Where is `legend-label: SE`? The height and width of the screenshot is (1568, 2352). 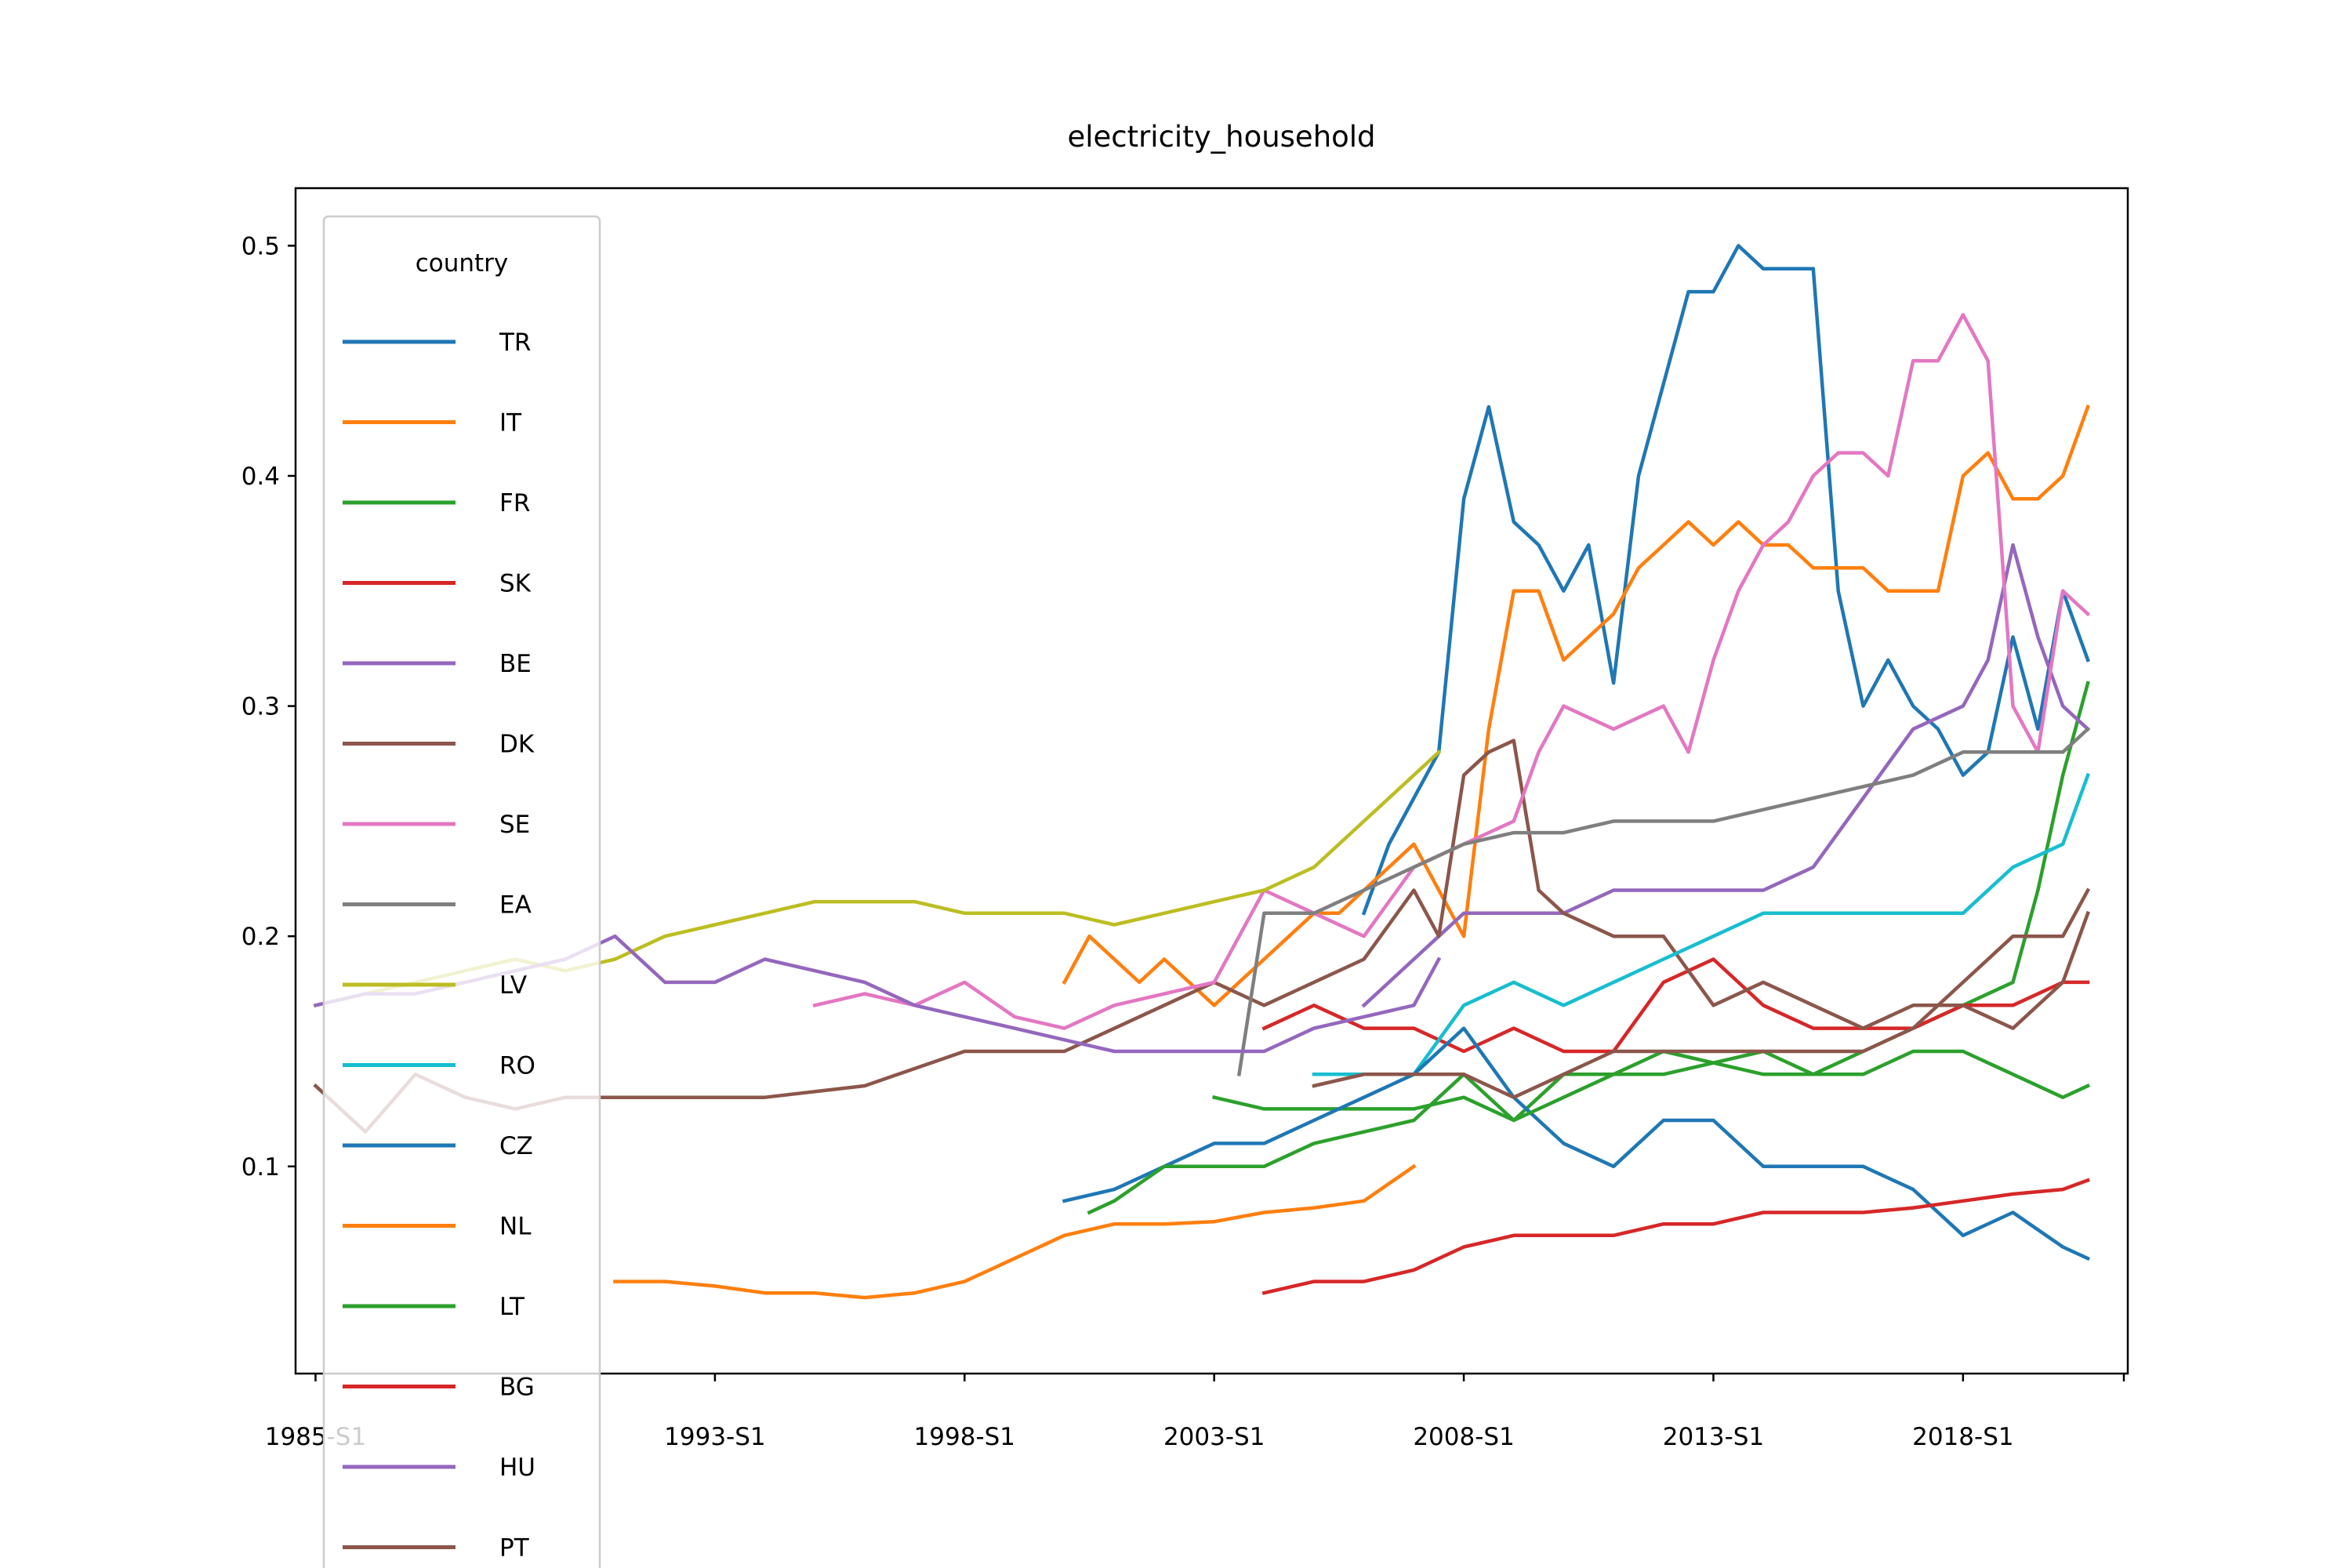 legend-label: SE is located at coordinates (514, 825).